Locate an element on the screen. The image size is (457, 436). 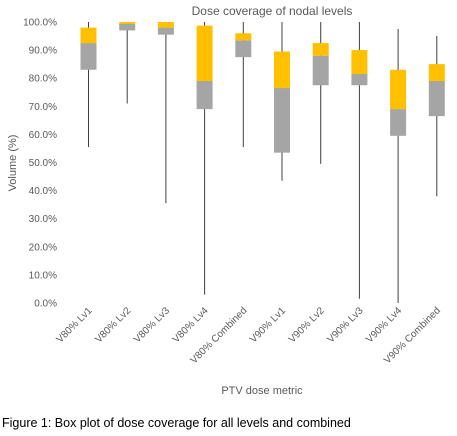
y-tick-label: 10.0% is located at coordinates (43, 275).